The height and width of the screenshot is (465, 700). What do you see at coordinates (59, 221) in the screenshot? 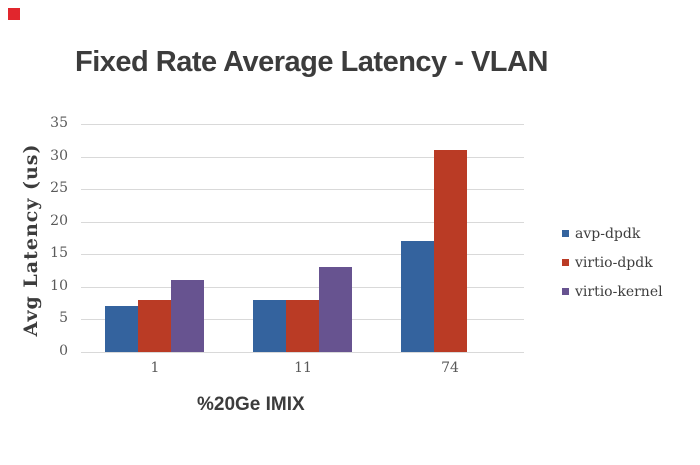
I see `y-tick-label-20: 20` at bounding box center [59, 221].